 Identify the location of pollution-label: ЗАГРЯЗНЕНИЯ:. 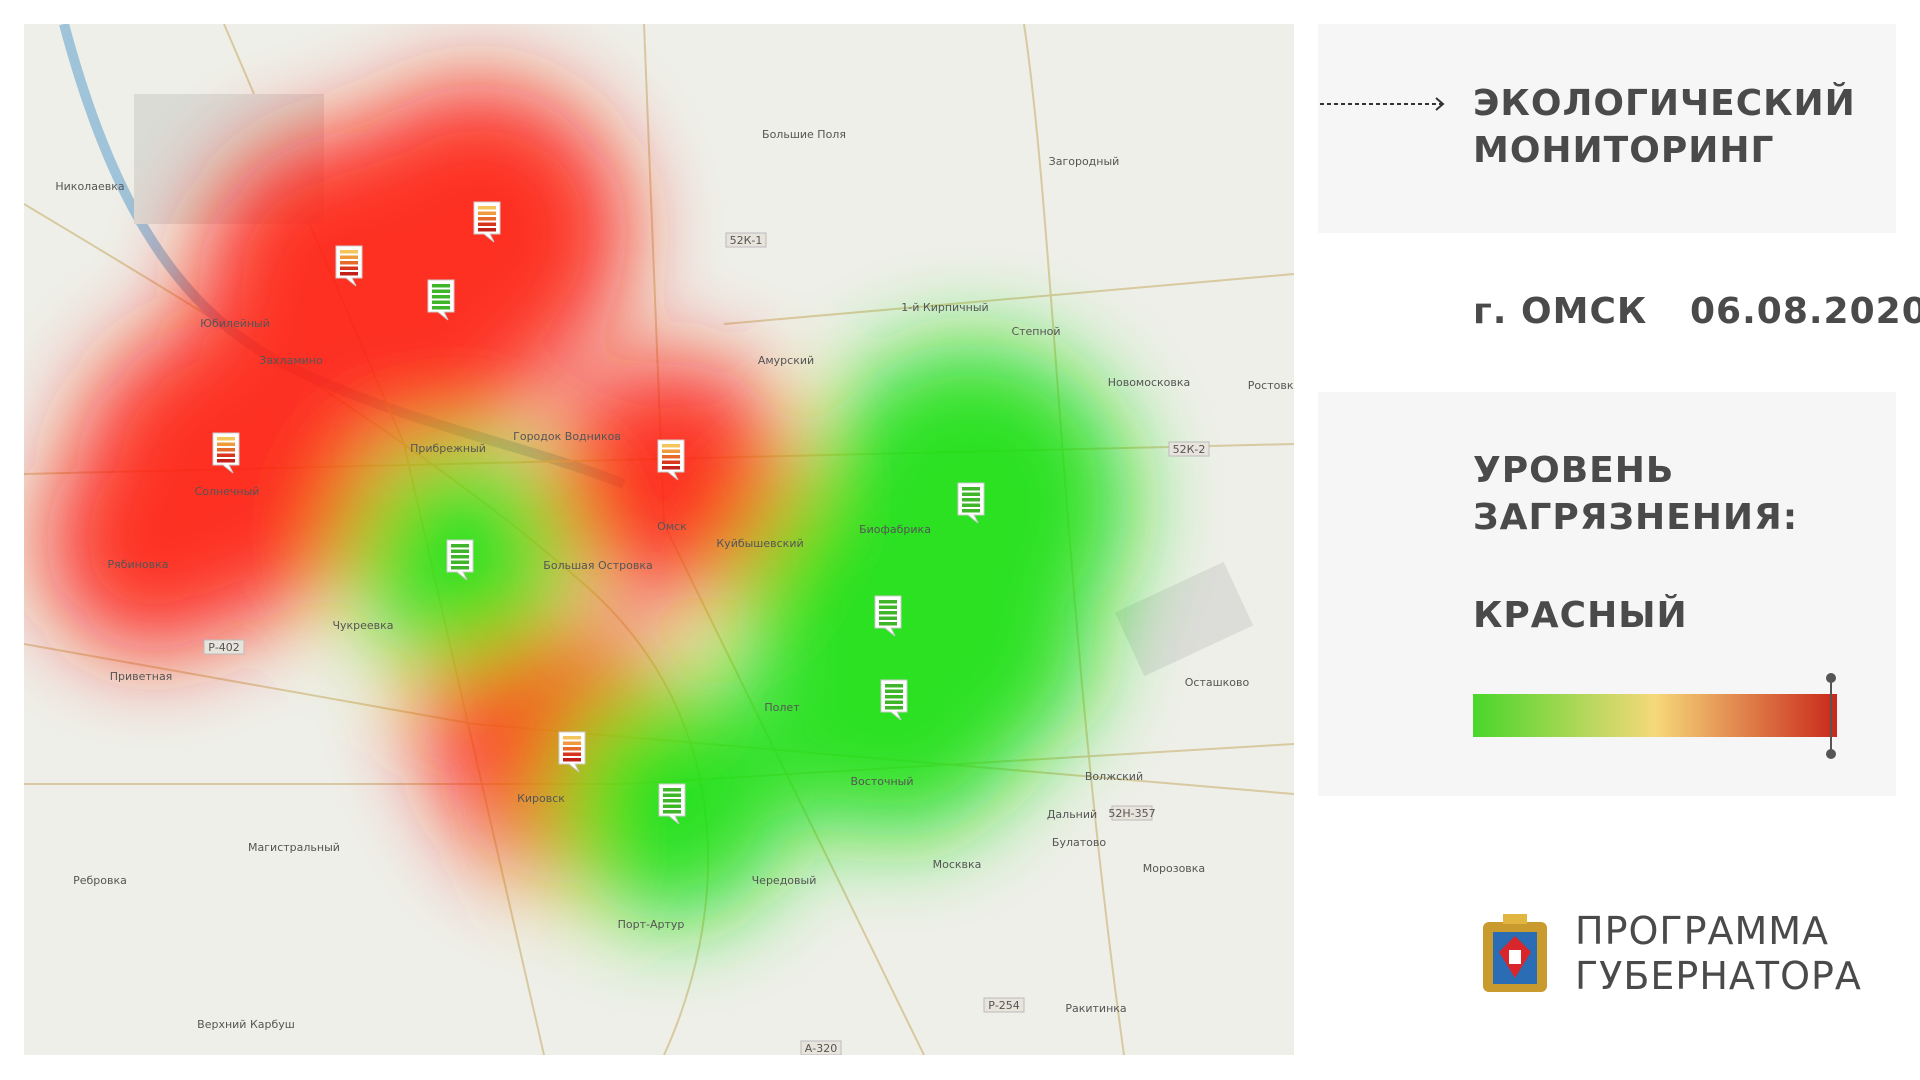
(1636, 517).